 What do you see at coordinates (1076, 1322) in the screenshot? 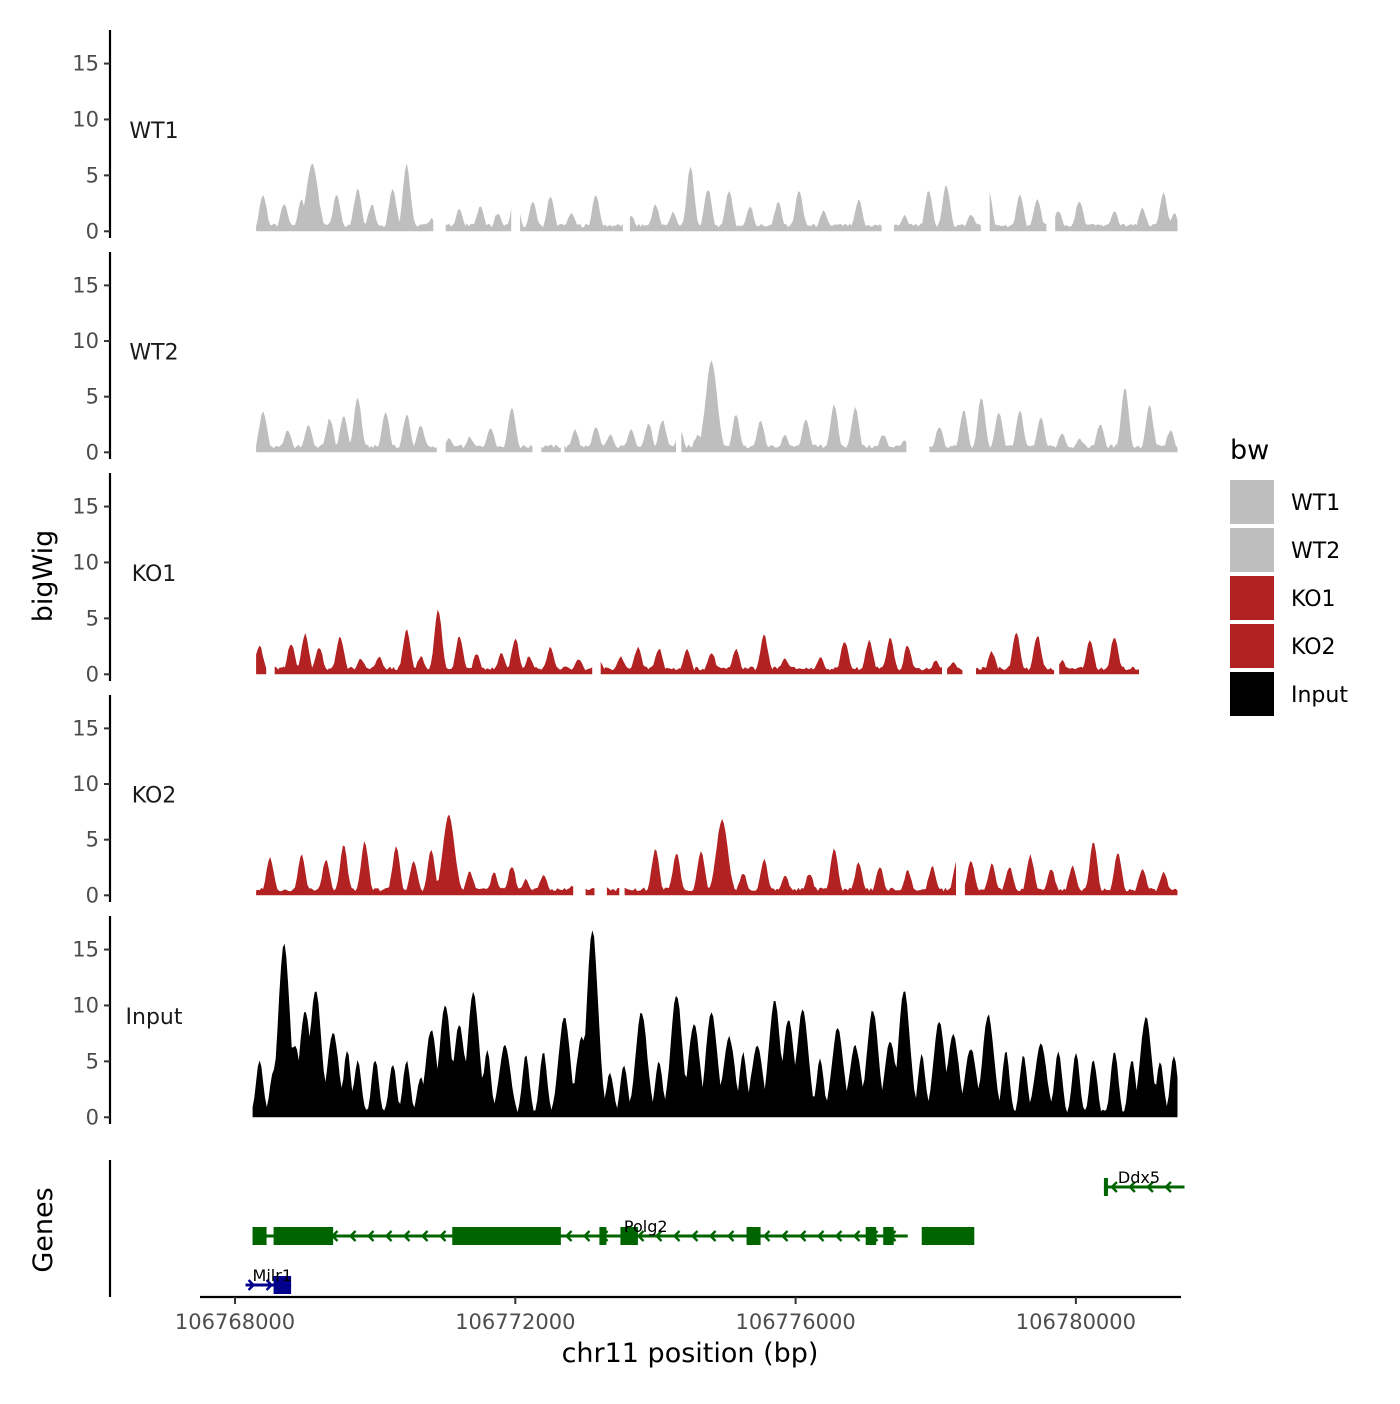
I see `x-tick-label: 106780000` at bounding box center [1076, 1322].